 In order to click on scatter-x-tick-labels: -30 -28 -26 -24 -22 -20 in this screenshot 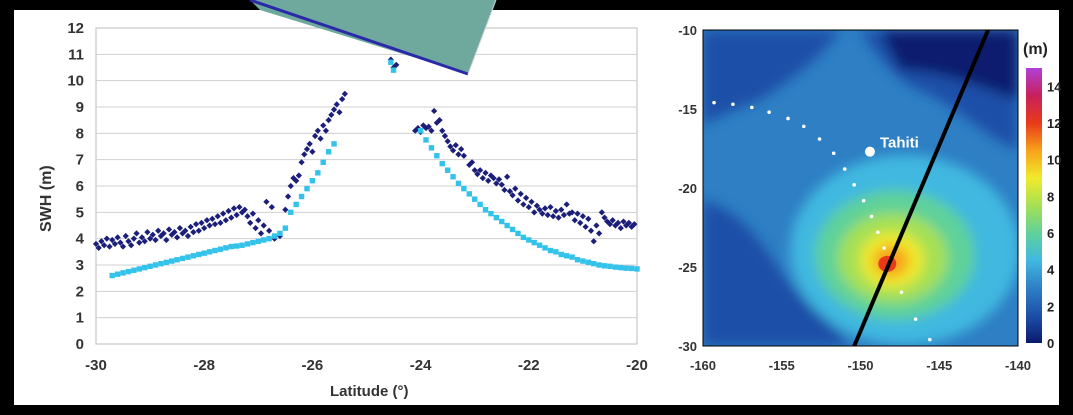, I will do `click(366, 365)`.